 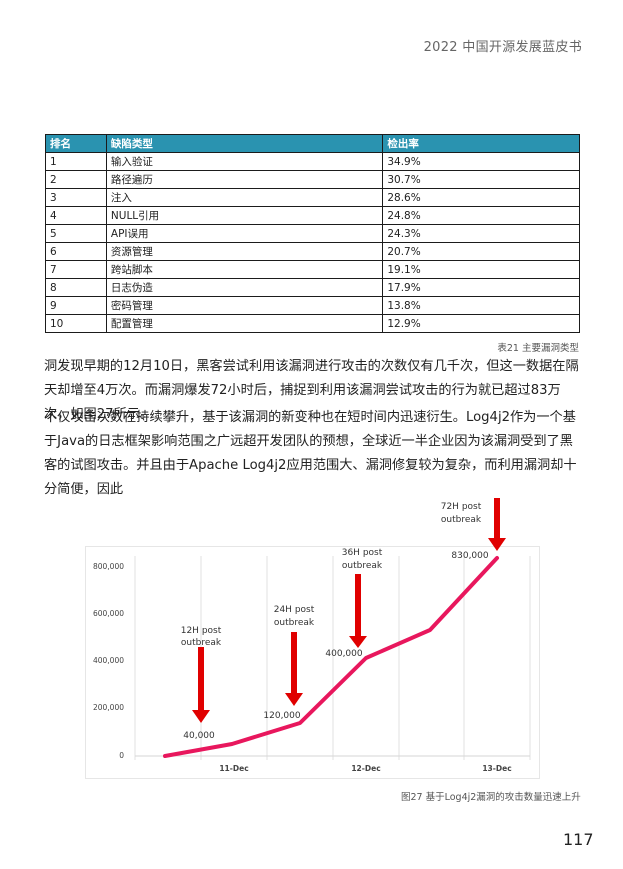 I want to click on cell-rate: 24.8%, so click(x=481, y=215).